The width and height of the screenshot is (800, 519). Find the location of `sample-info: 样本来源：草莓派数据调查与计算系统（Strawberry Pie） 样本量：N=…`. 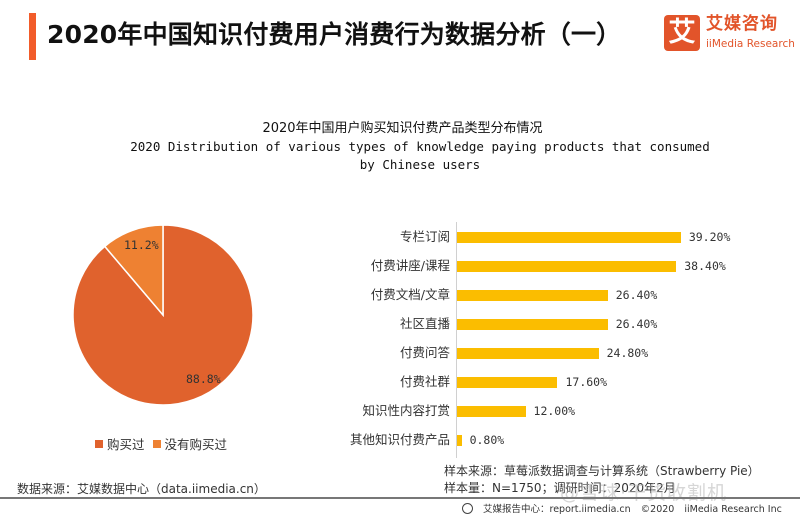

sample-info: 样本来源：草莓派数据调查与计算系统（Strawberry Pie） 样本量：N=… is located at coordinates (602, 480).